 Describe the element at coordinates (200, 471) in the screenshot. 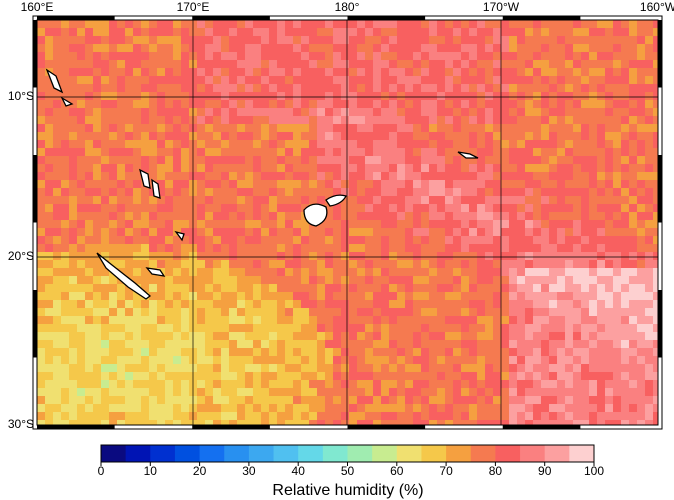

I see `colorbar-tick-label: 20` at that location.